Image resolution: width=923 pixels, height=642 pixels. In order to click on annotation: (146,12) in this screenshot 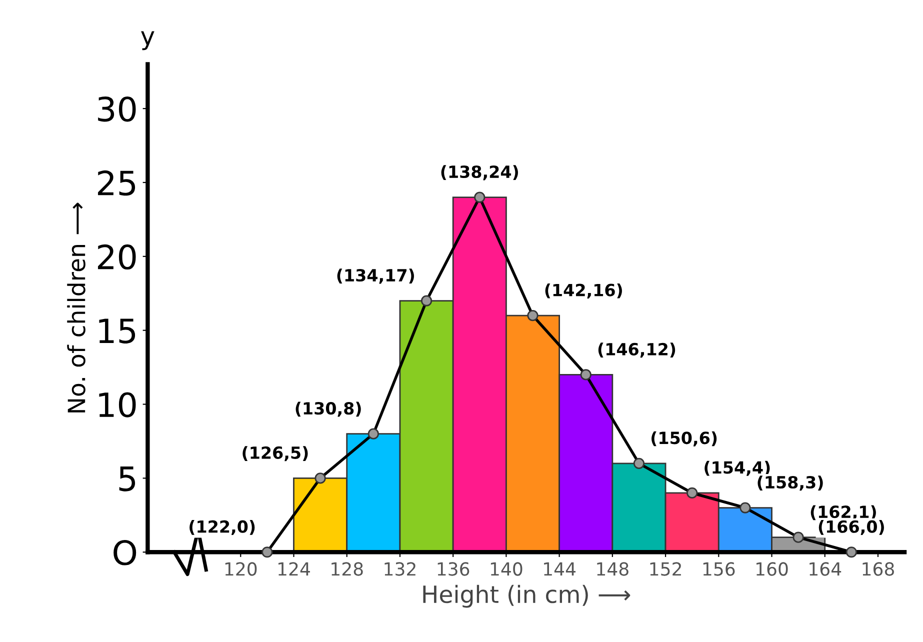, I will do `click(637, 350)`.